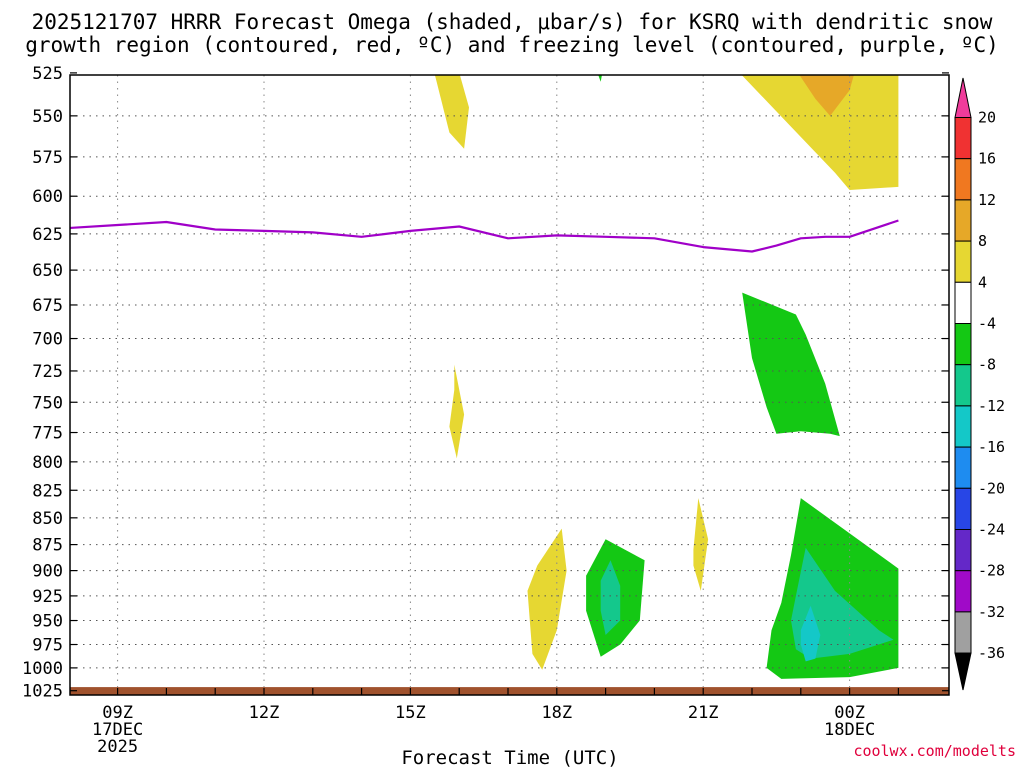 The height and width of the screenshot is (768, 1024). Describe the element at coordinates (703, 713) in the screenshot. I see `x-tick-label: 21Z` at that location.